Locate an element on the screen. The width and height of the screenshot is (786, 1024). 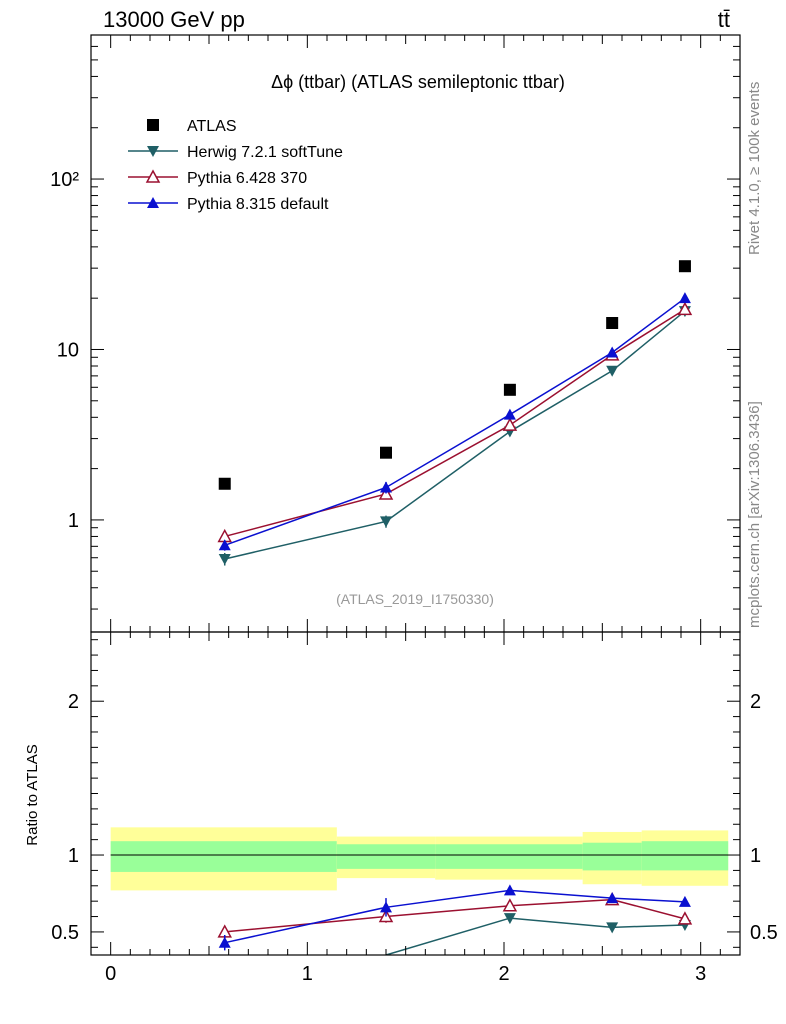
ratio-content is located at coordinates (419, 891).